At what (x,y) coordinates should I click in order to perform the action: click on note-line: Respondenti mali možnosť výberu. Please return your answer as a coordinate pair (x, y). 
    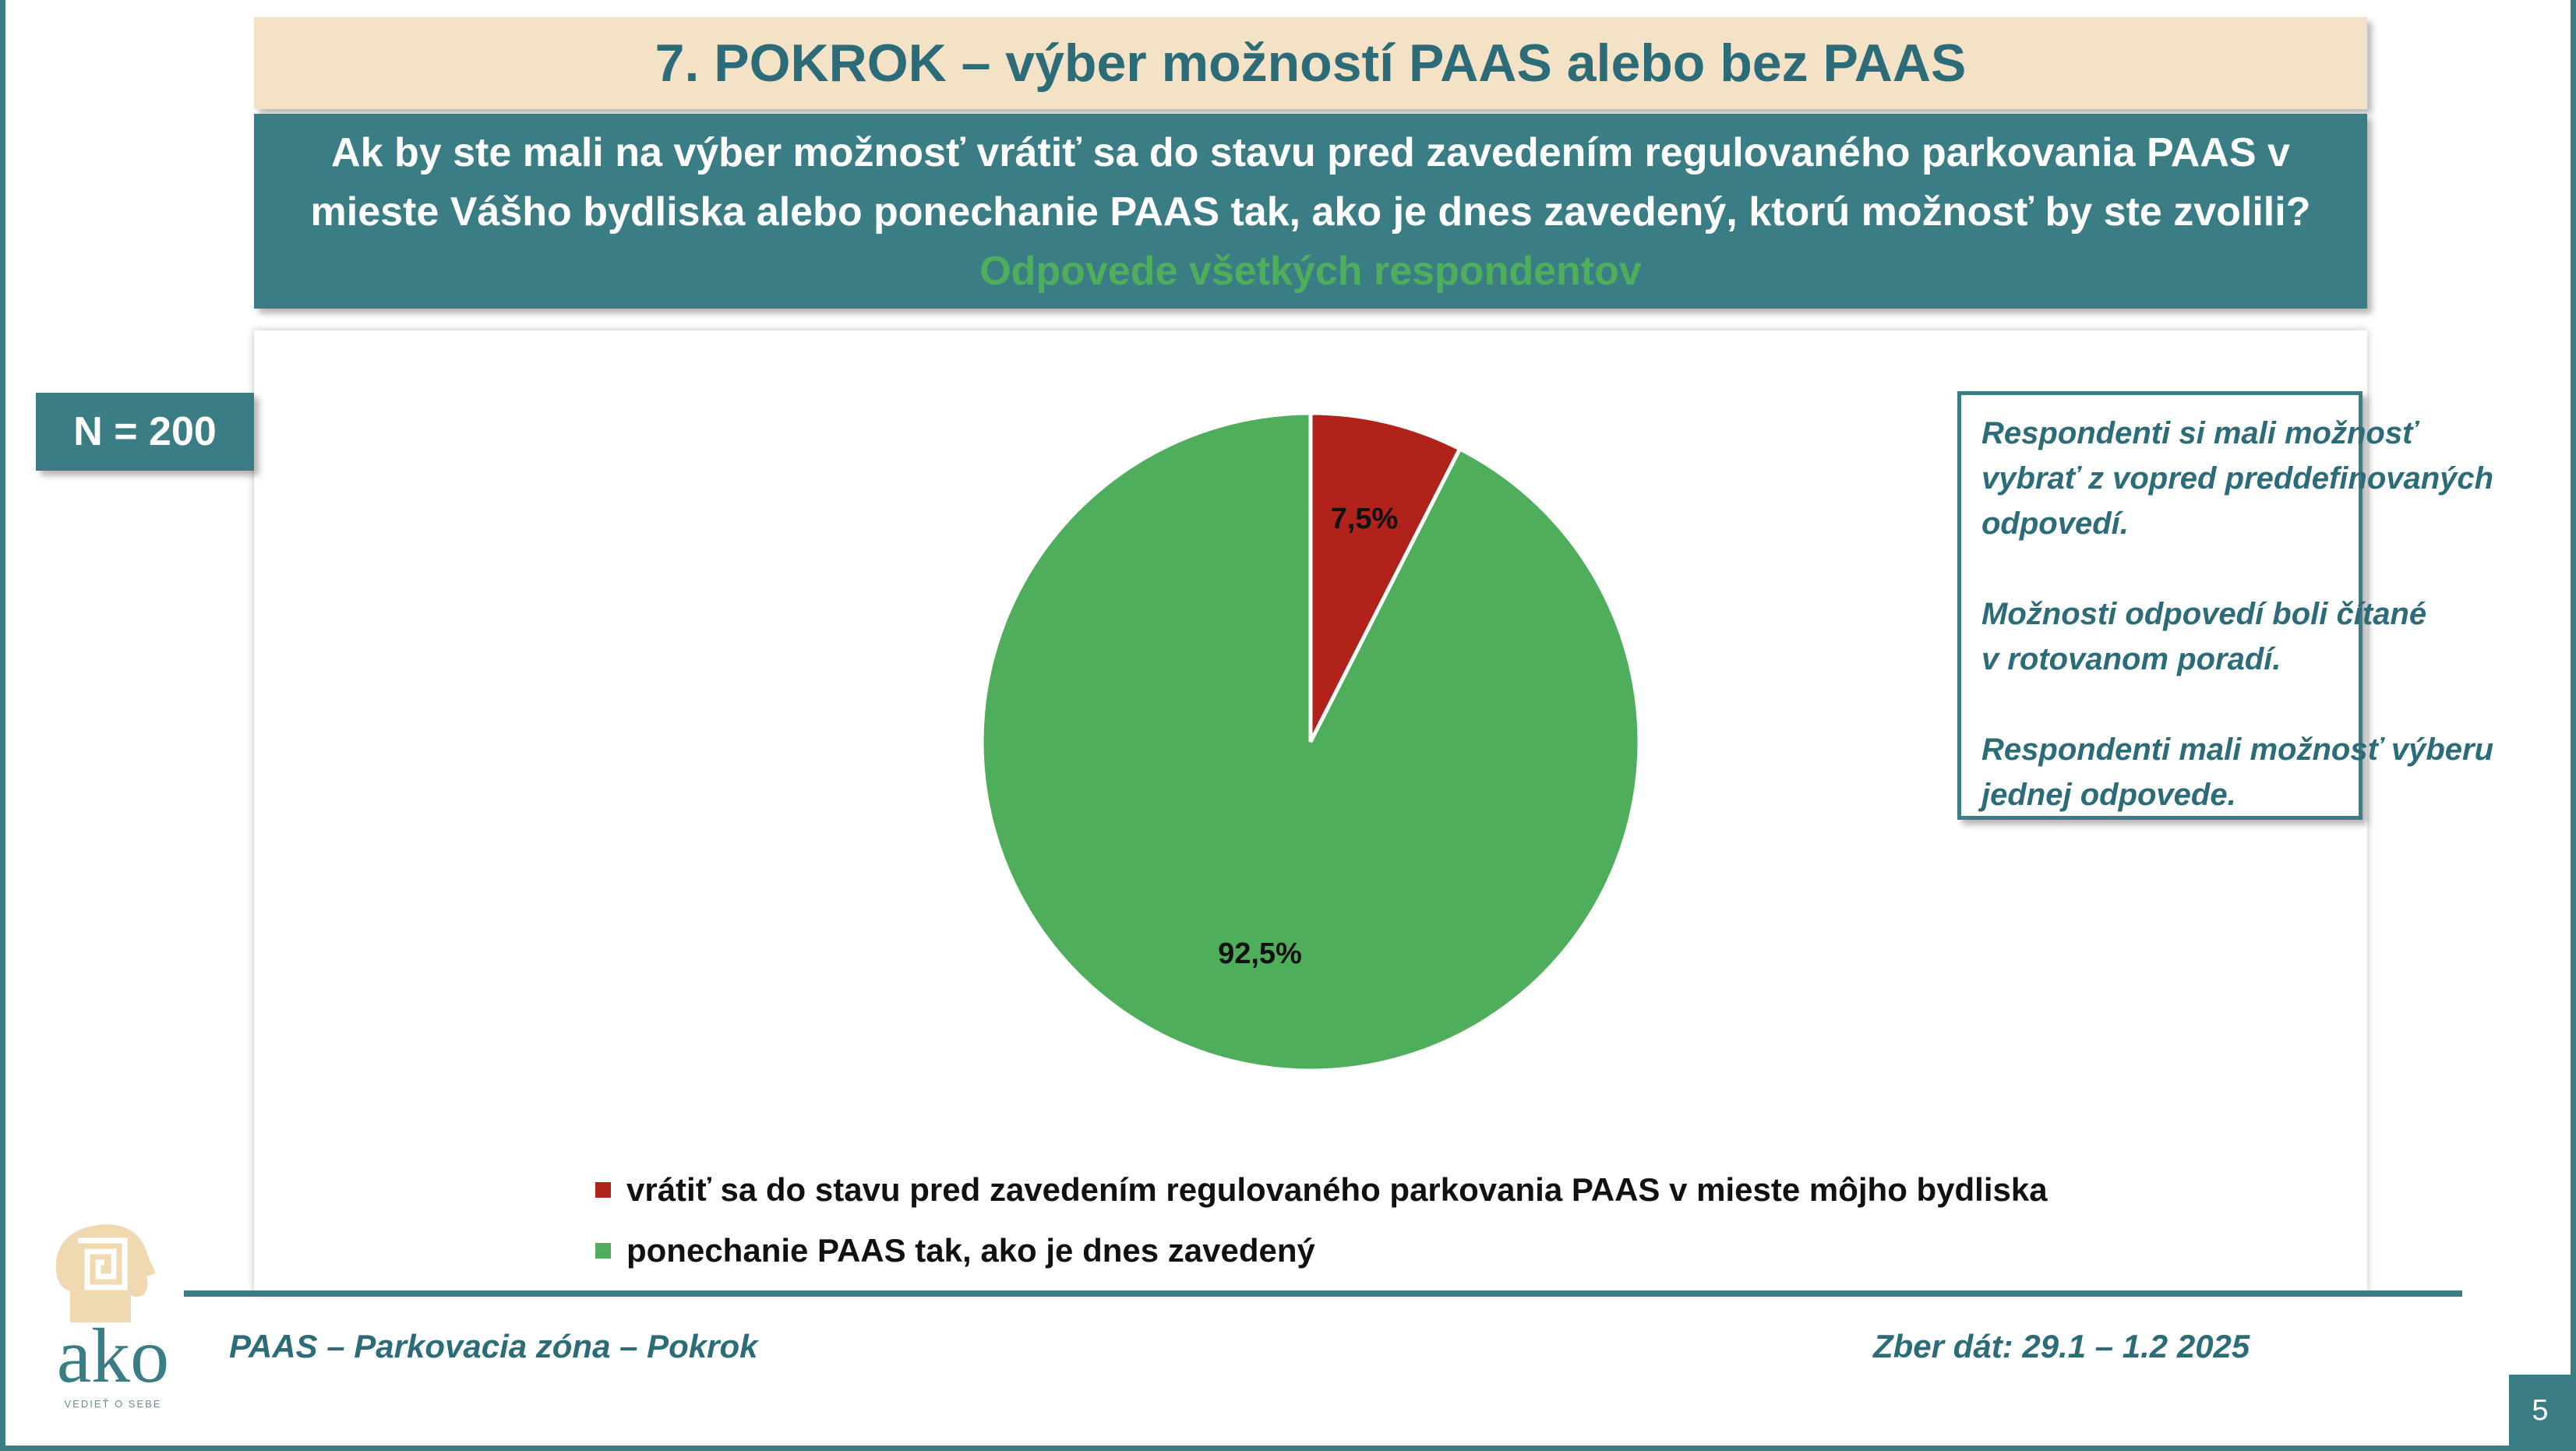
    Looking at the image, I should click on (2237, 750).